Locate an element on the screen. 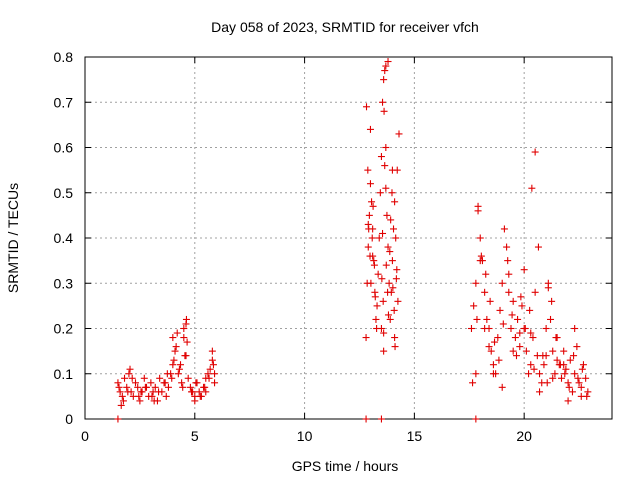 Image resolution: width=640 pixels, height=480 pixels. y-tick-label: 0.6 is located at coordinates (64, 148).